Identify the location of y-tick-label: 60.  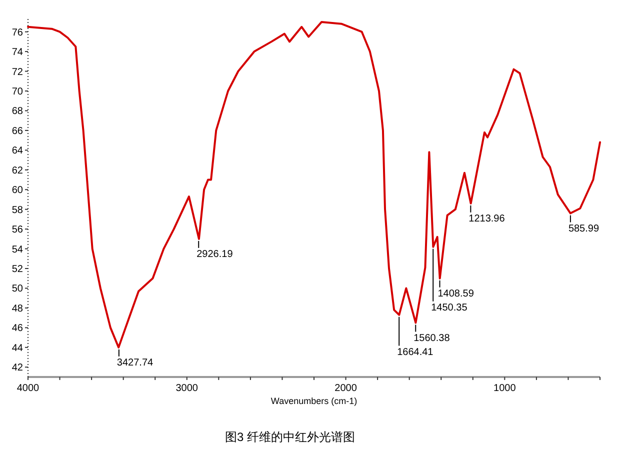
(18, 190).